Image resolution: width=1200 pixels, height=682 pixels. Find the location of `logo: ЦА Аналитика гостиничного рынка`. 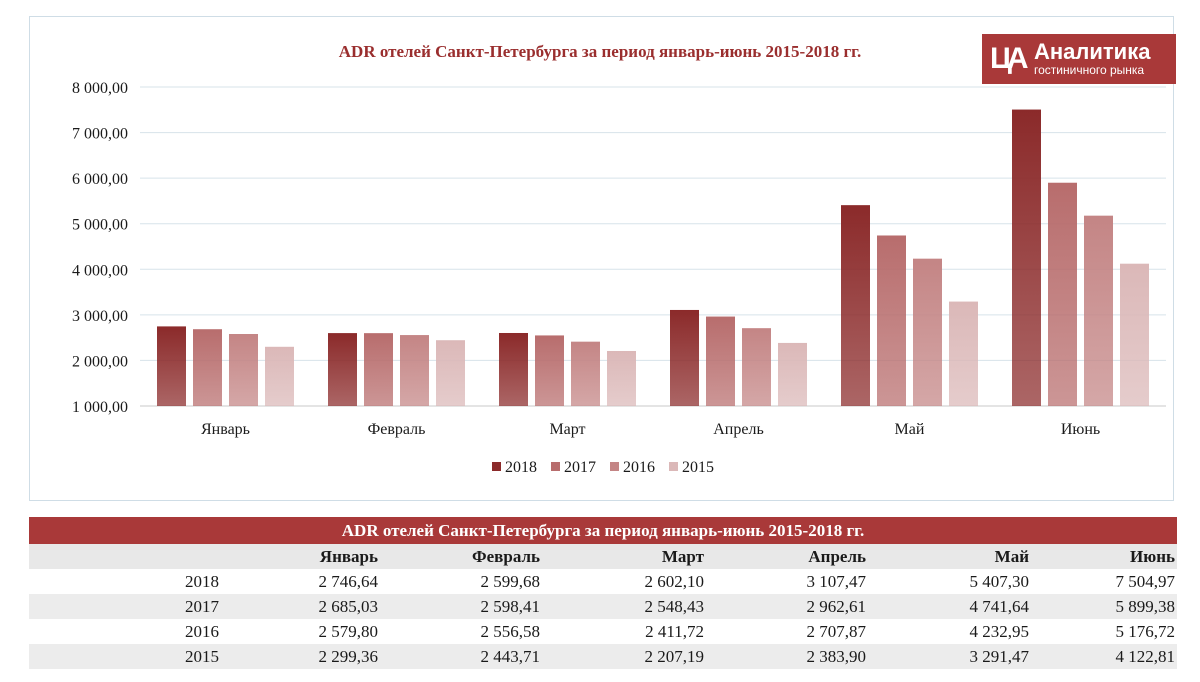

logo: ЦА Аналитика гостиничного рынка is located at coordinates (1079, 59).